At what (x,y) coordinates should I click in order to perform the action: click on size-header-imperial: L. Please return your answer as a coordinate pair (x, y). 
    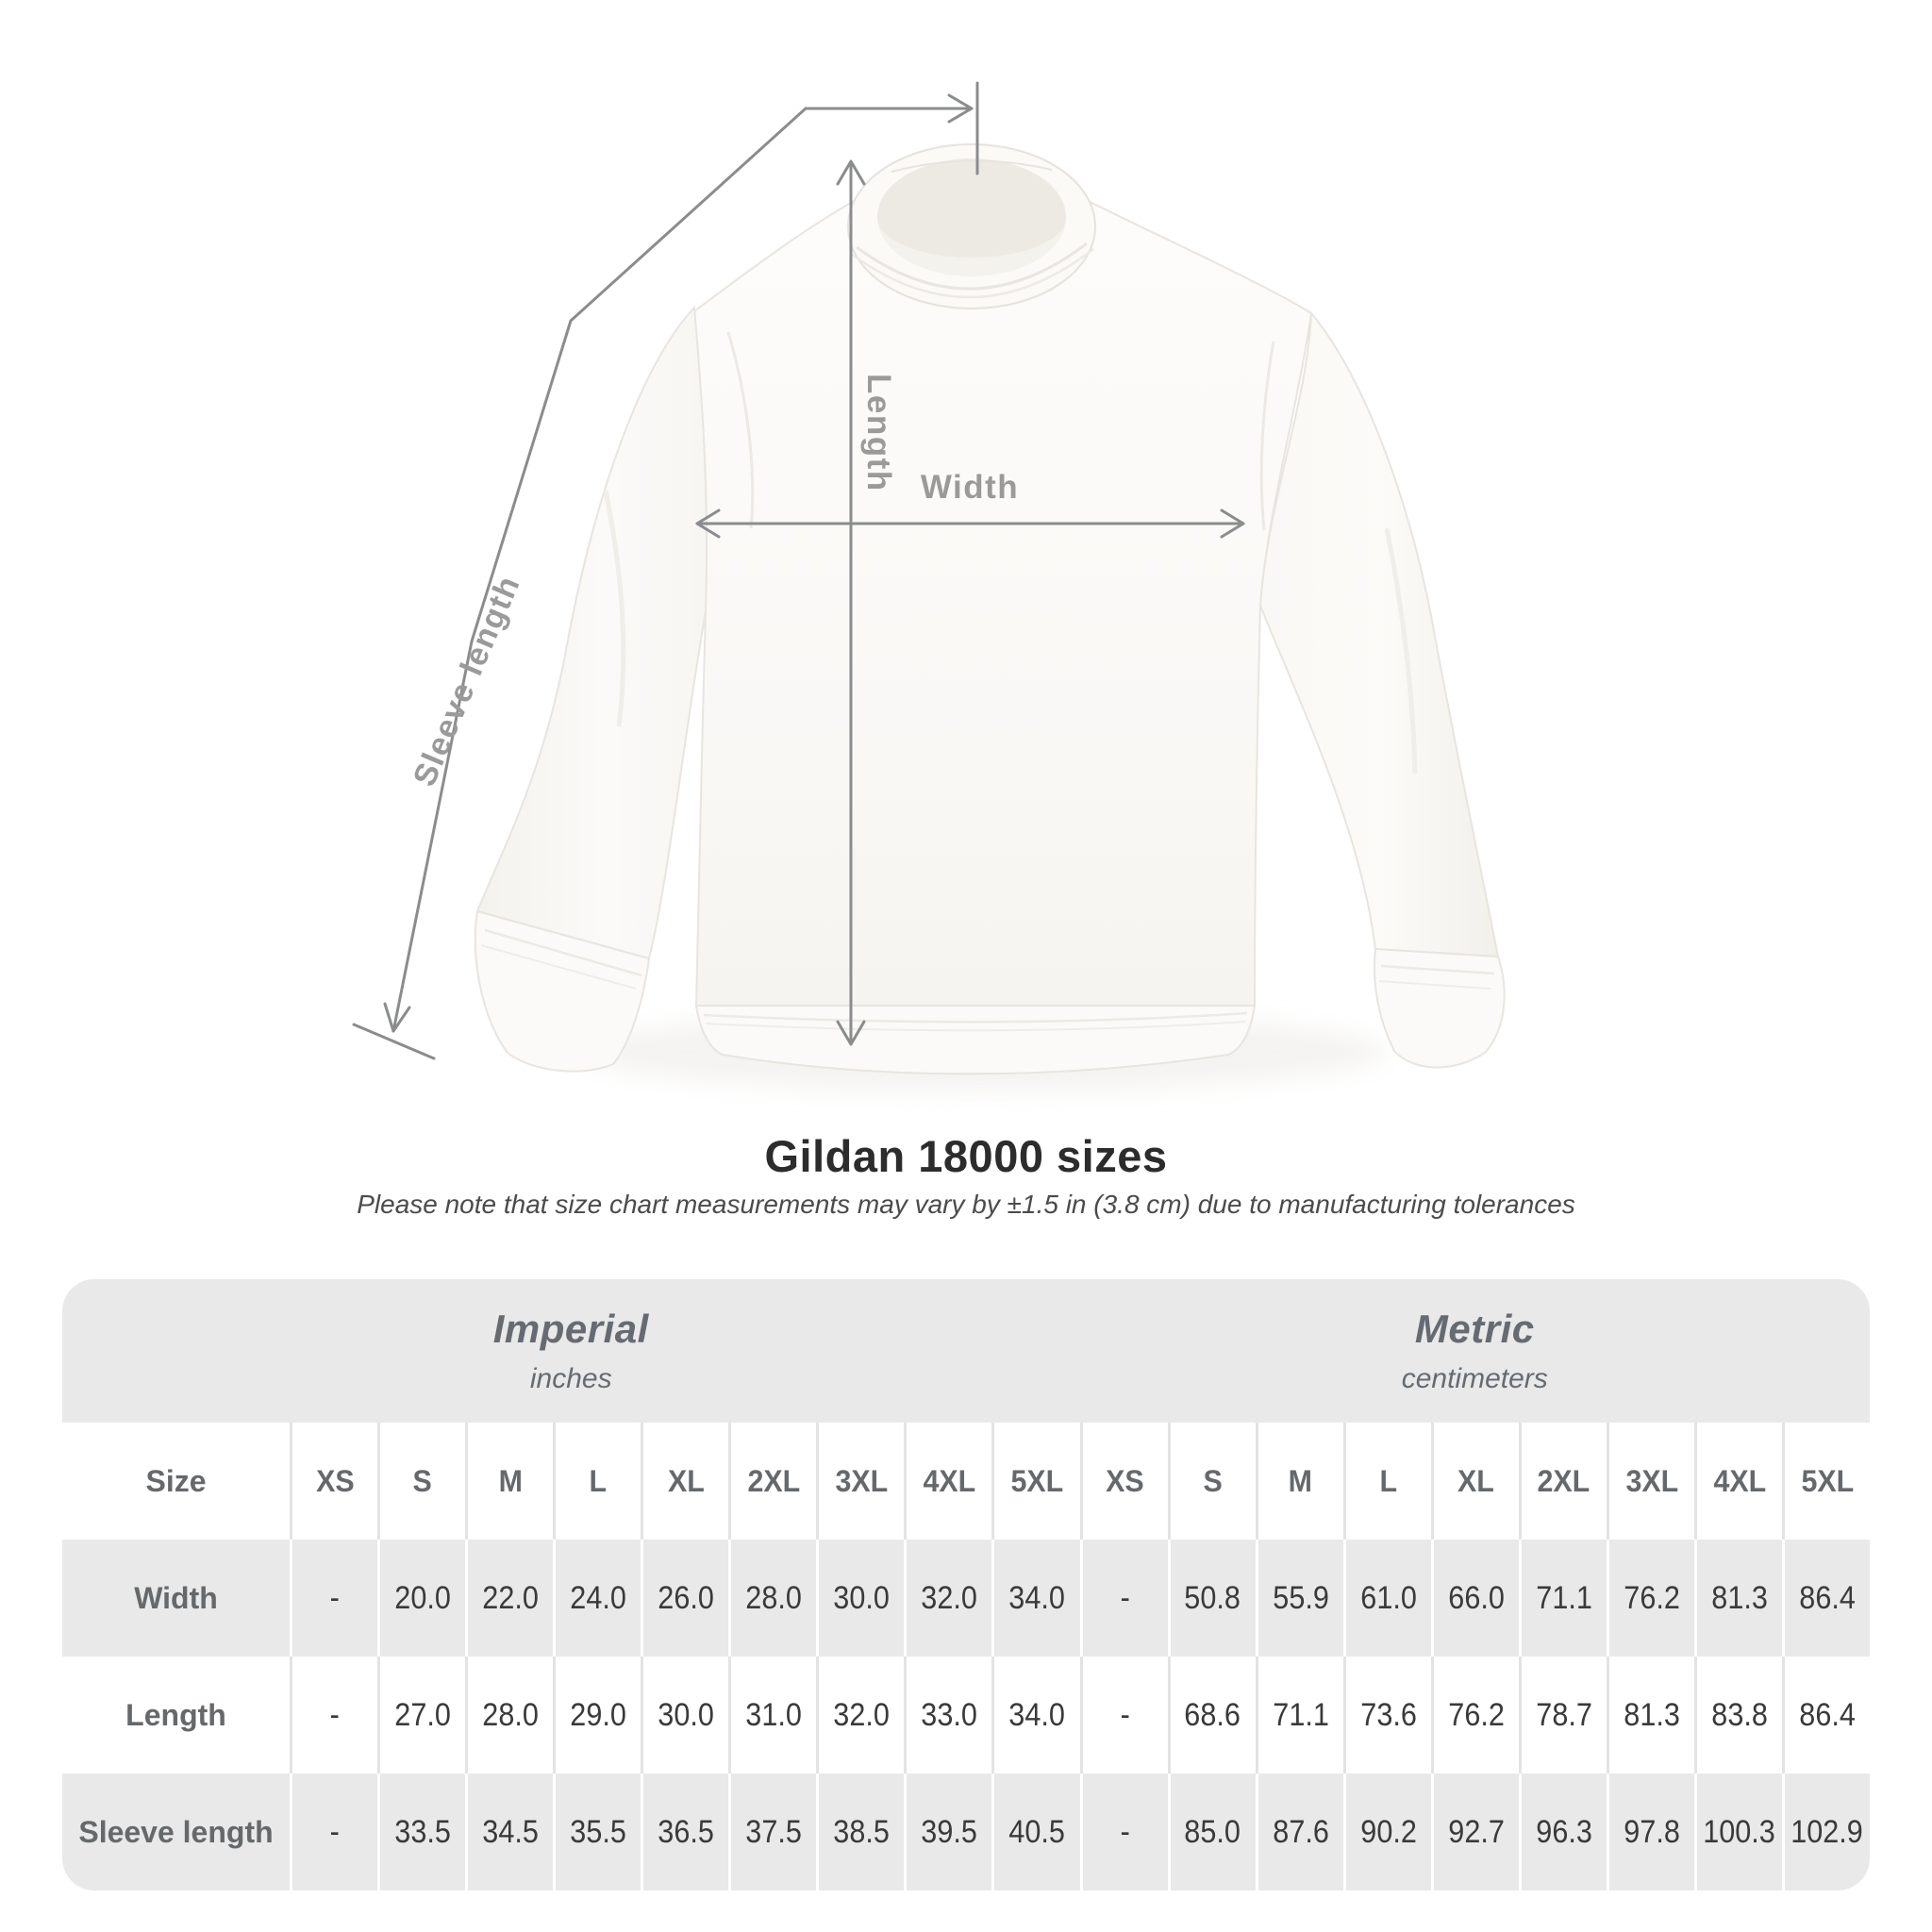
    Looking at the image, I should click on (597, 1481).